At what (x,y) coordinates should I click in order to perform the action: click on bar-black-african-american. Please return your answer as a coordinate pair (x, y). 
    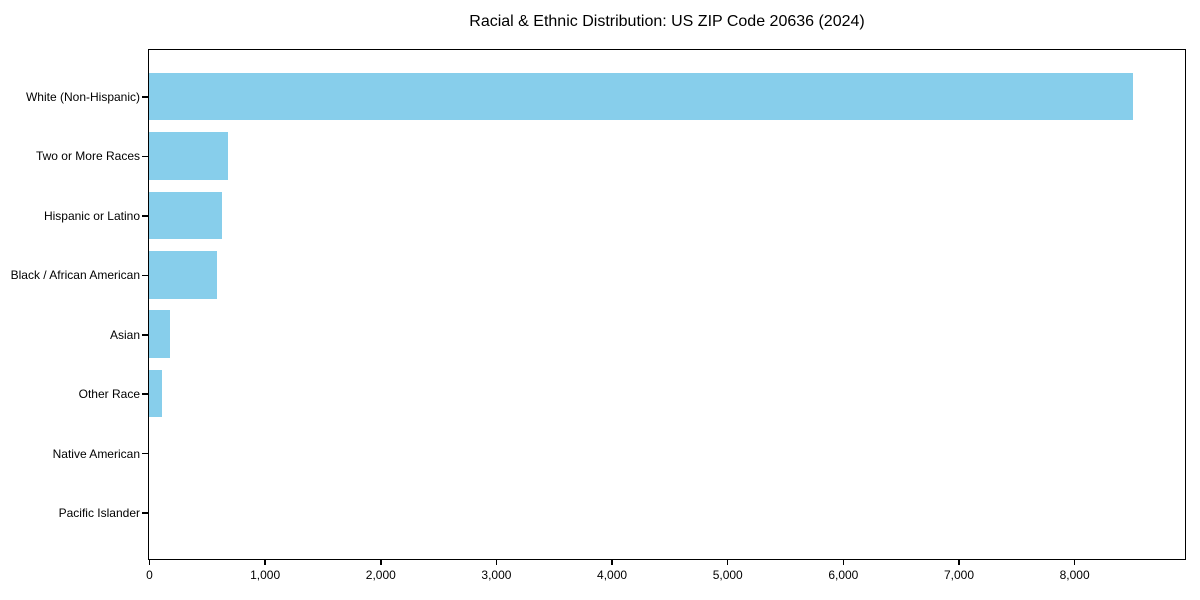
    Looking at the image, I should click on (183, 275).